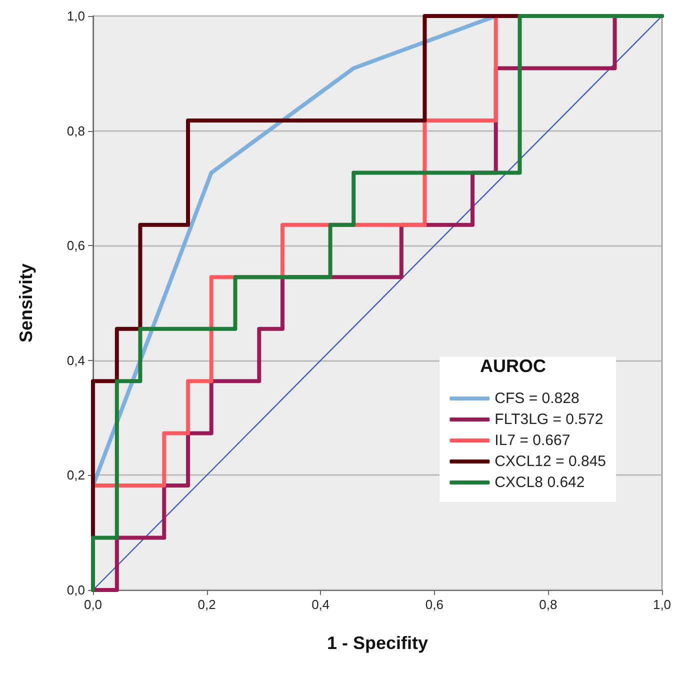 This screenshot has height=680, width=684. What do you see at coordinates (550, 461) in the screenshot?
I see `legend-label: CXCL12 = 0.845` at bounding box center [550, 461].